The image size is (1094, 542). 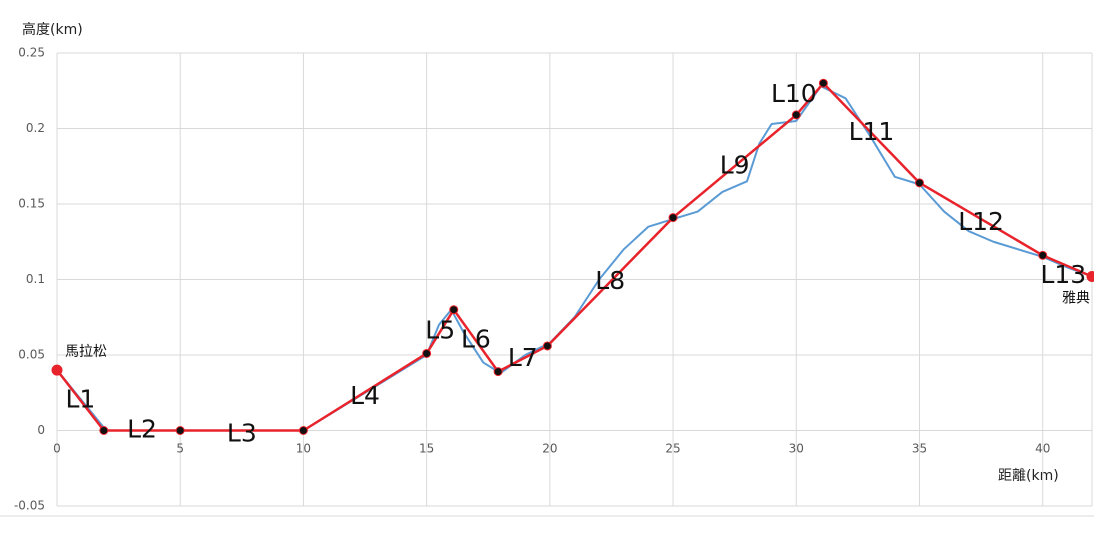 I want to click on segment-label: L2, so click(x=142, y=429).